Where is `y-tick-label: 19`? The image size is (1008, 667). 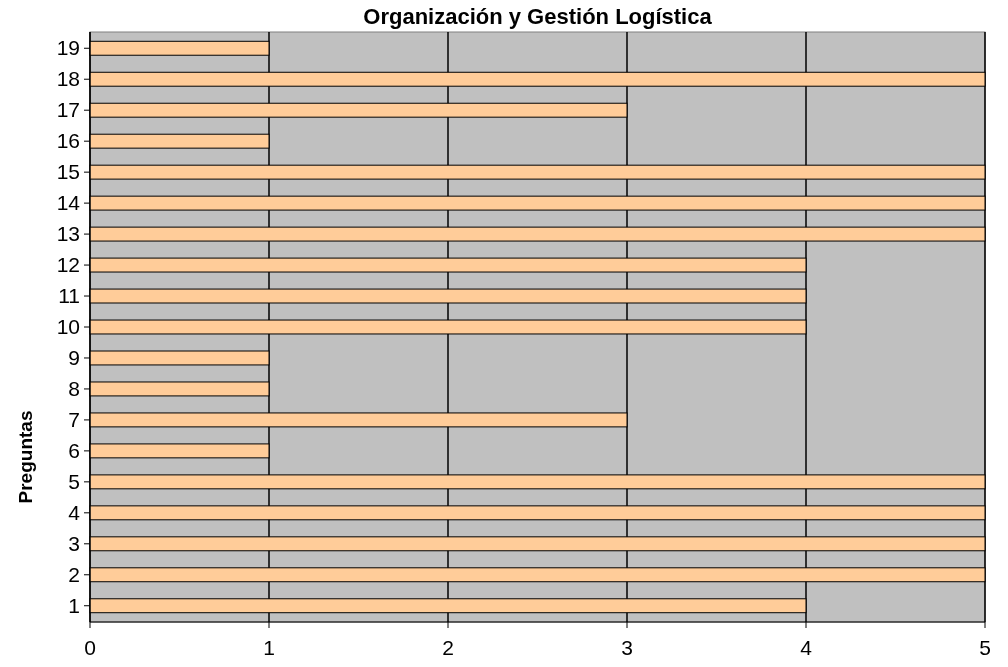
y-tick-label: 19 is located at coordinates (68, 48).